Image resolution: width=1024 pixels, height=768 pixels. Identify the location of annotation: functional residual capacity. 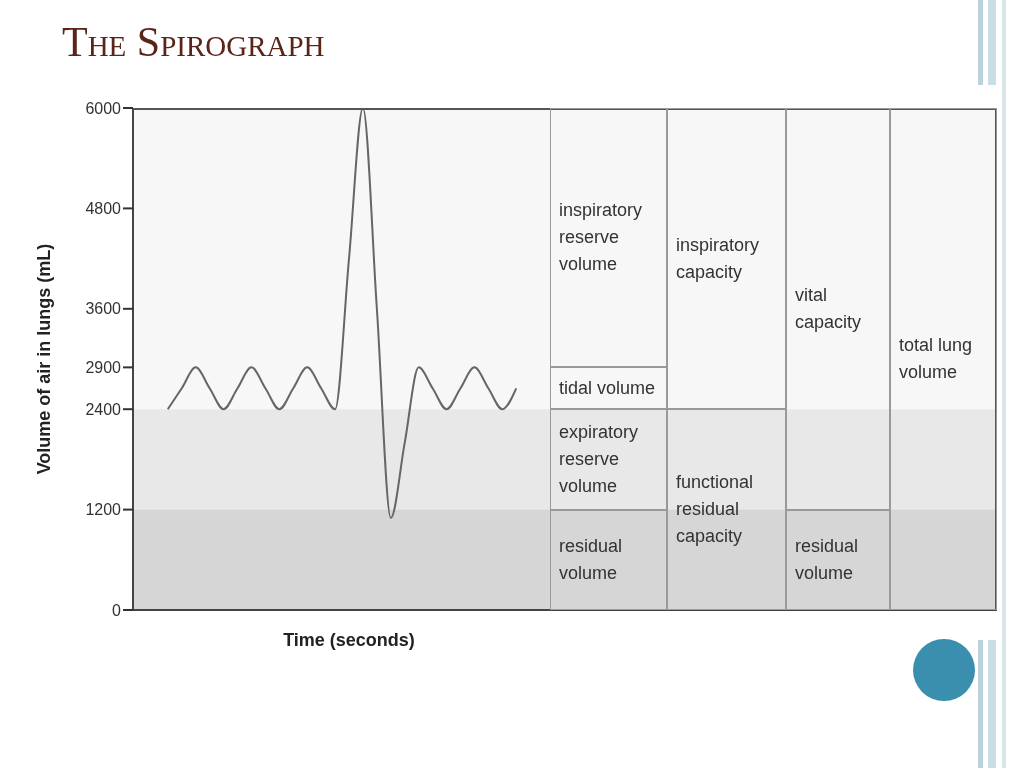
(715, 510).